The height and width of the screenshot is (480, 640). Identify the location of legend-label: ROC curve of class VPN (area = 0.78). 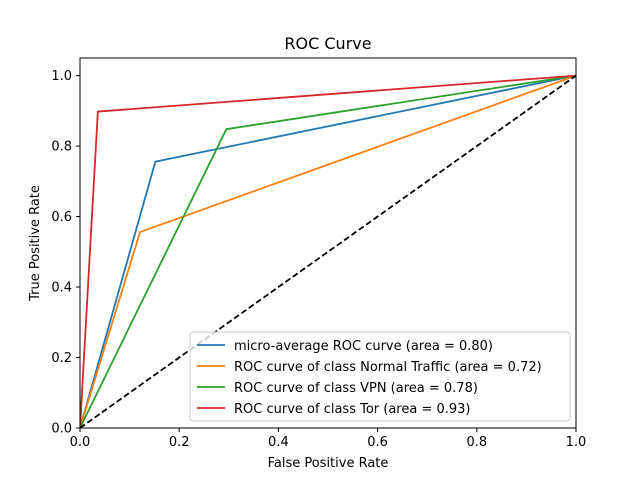
(356, 388).